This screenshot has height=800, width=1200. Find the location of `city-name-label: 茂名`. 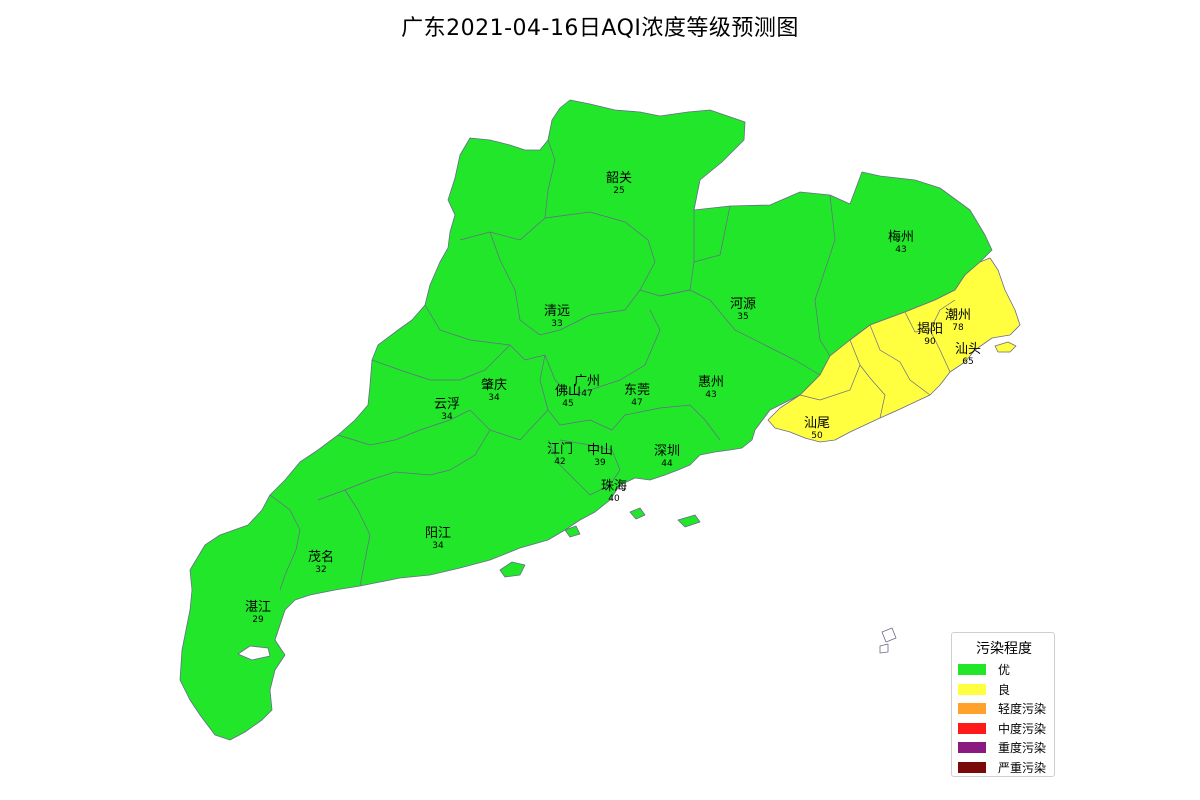

city-name-label: 茂名 is located at coordinates (321, 557).